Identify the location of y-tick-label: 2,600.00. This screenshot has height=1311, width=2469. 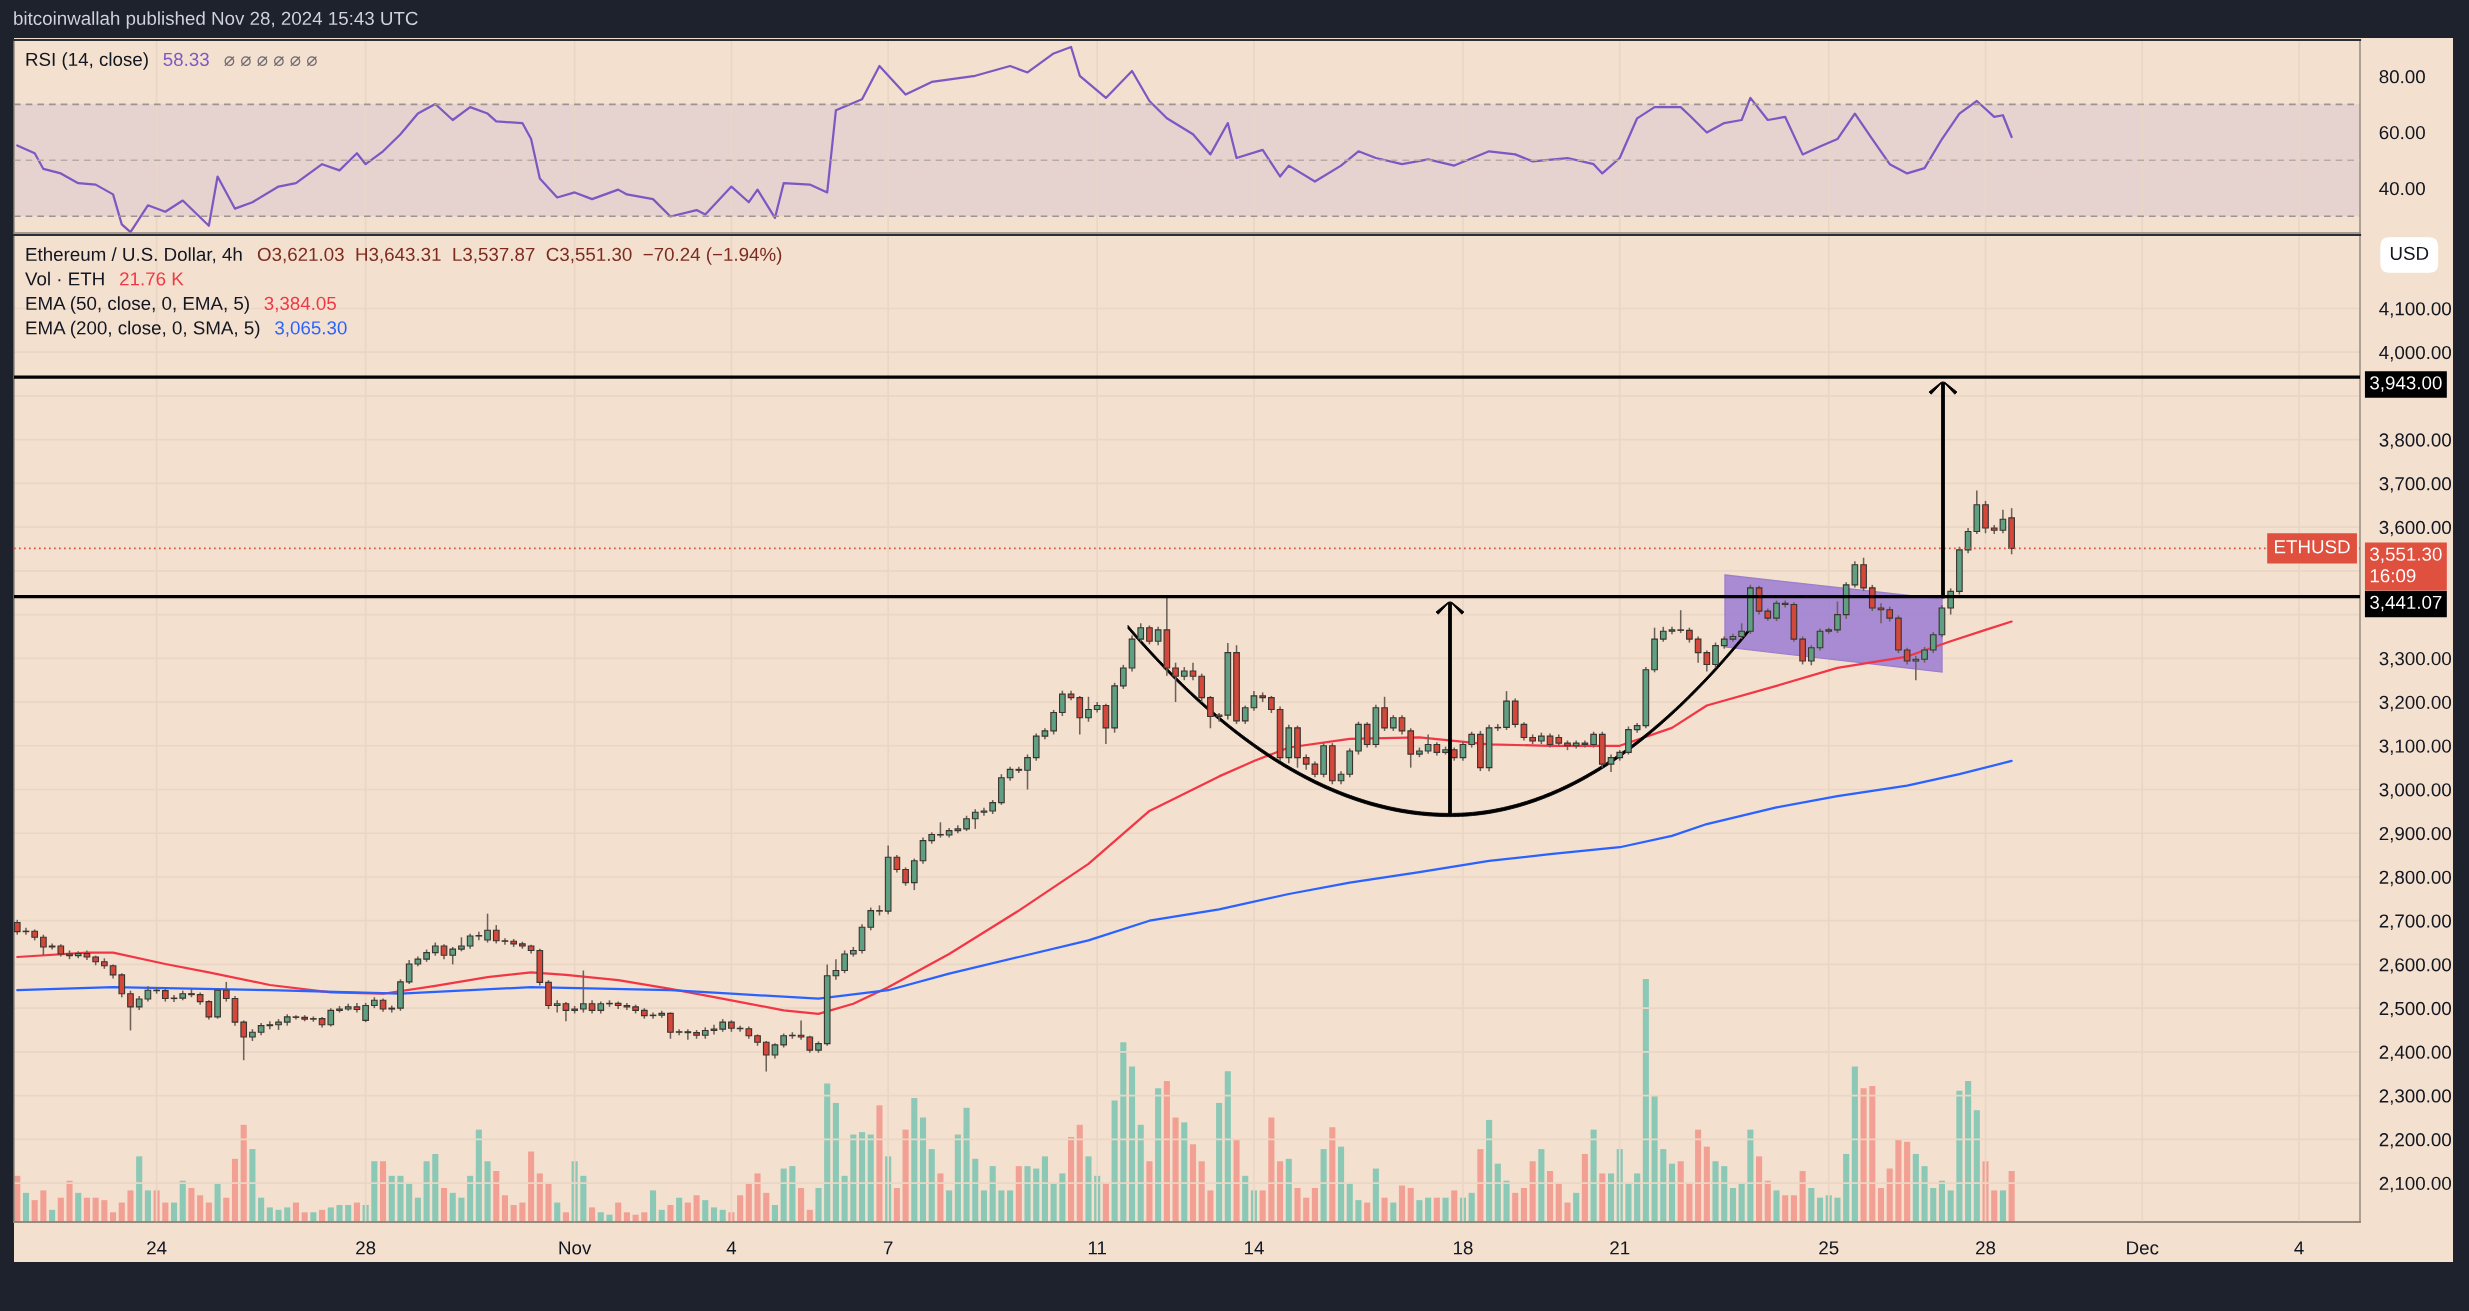
(2415, 966).